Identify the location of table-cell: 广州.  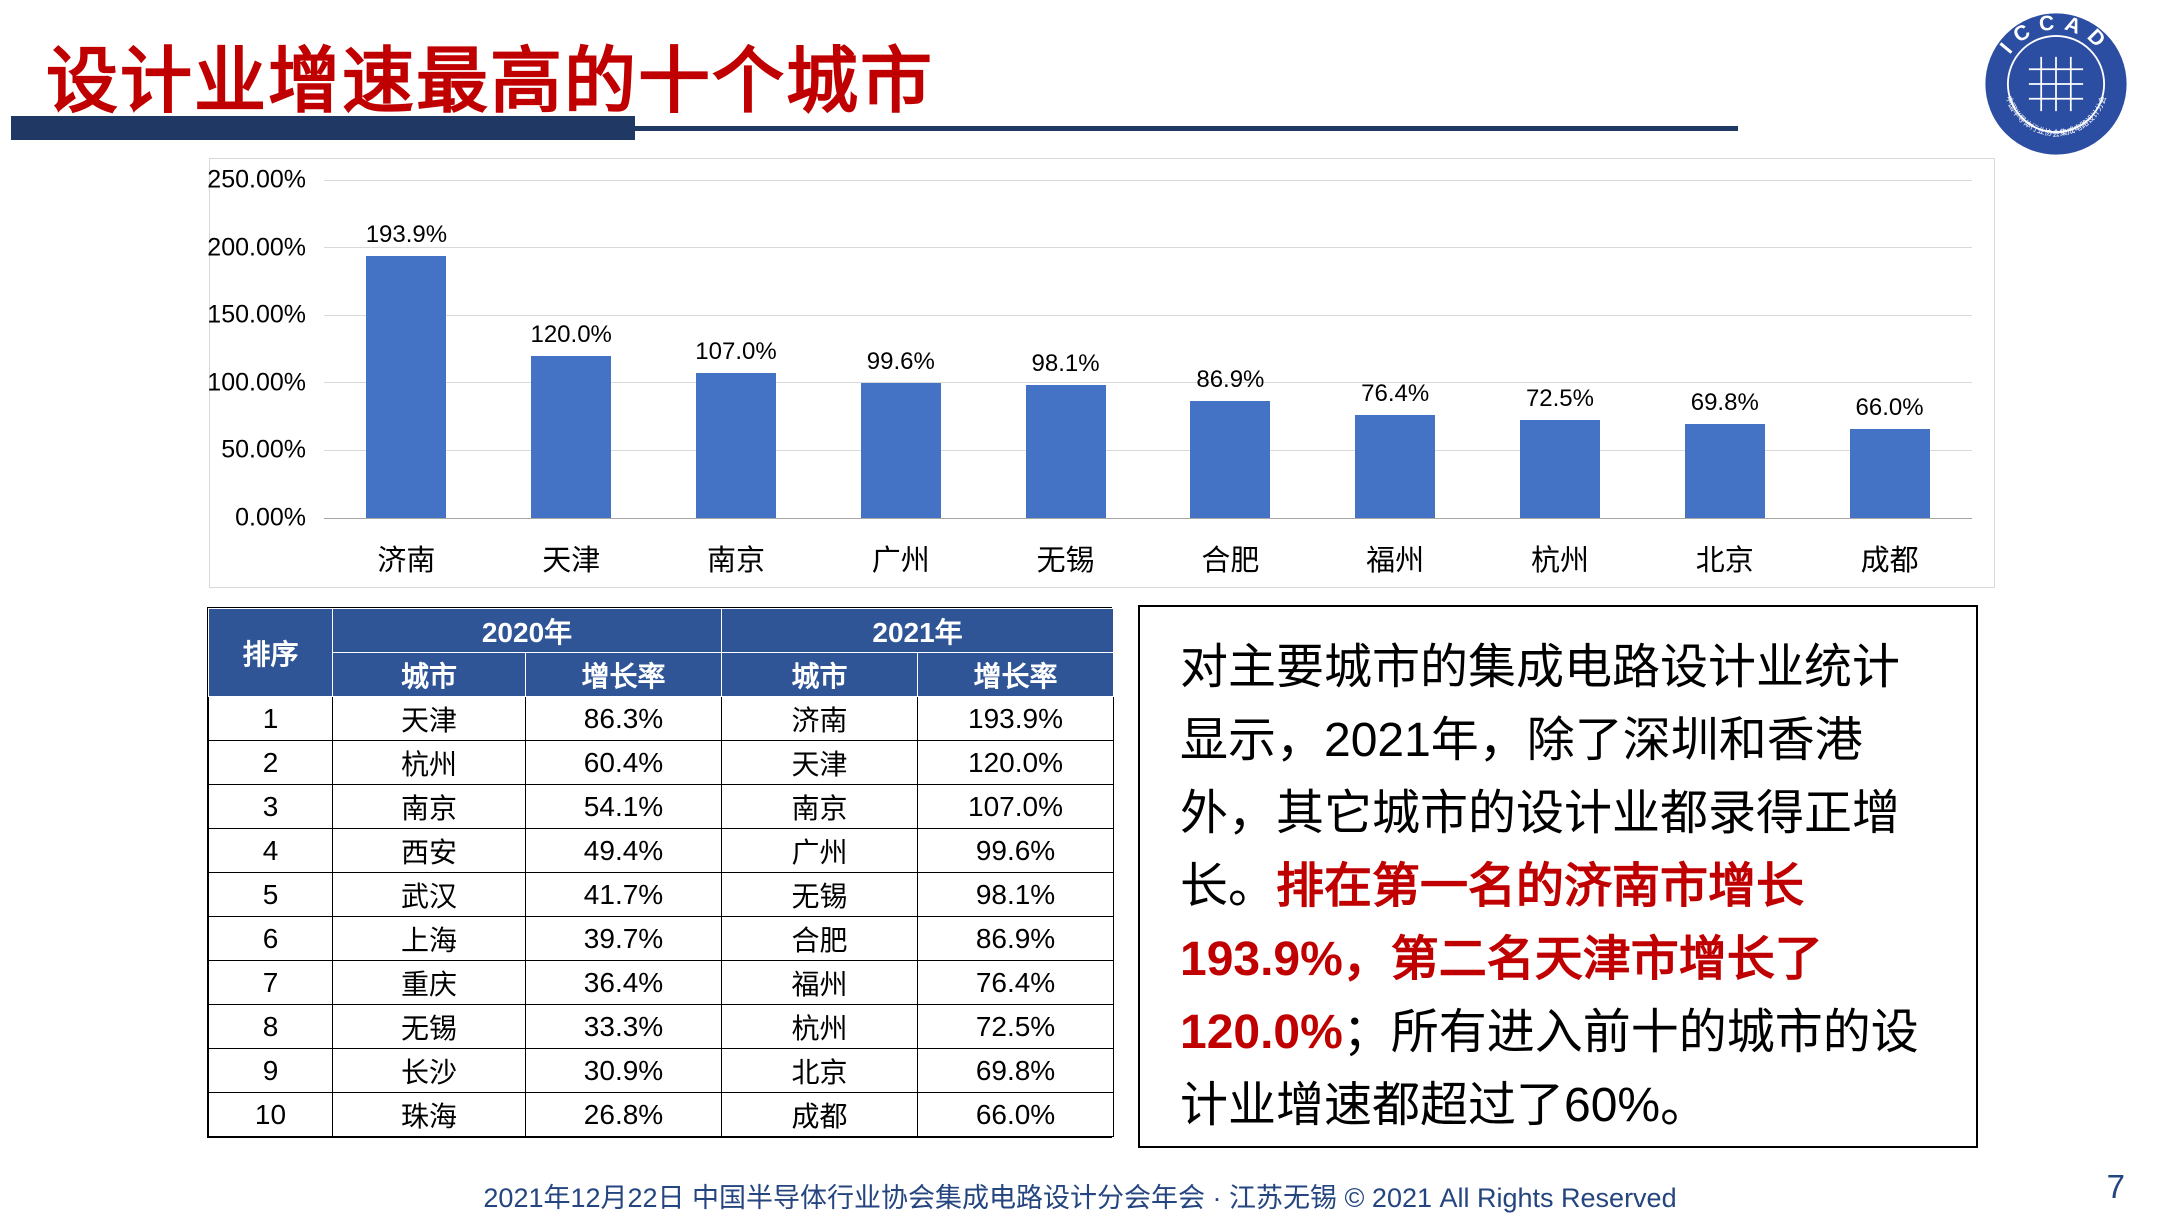
(820, 850).